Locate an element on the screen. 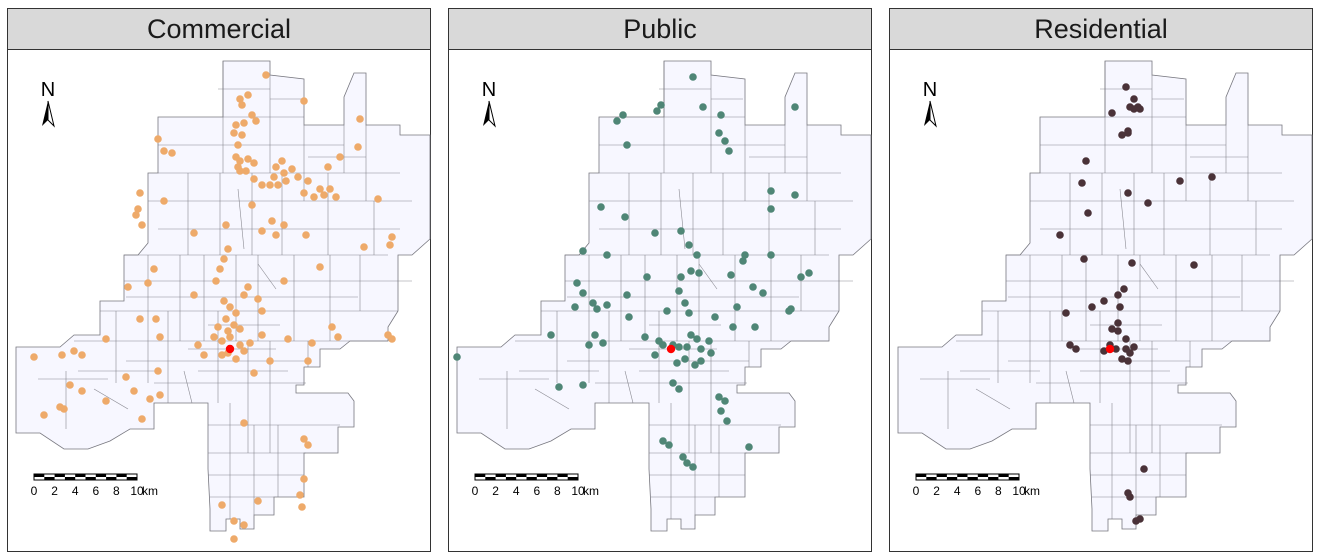 The height and width of the screenshot is (559, 1321). scale-tick-label: 6 is located at coordinates (536, 491).